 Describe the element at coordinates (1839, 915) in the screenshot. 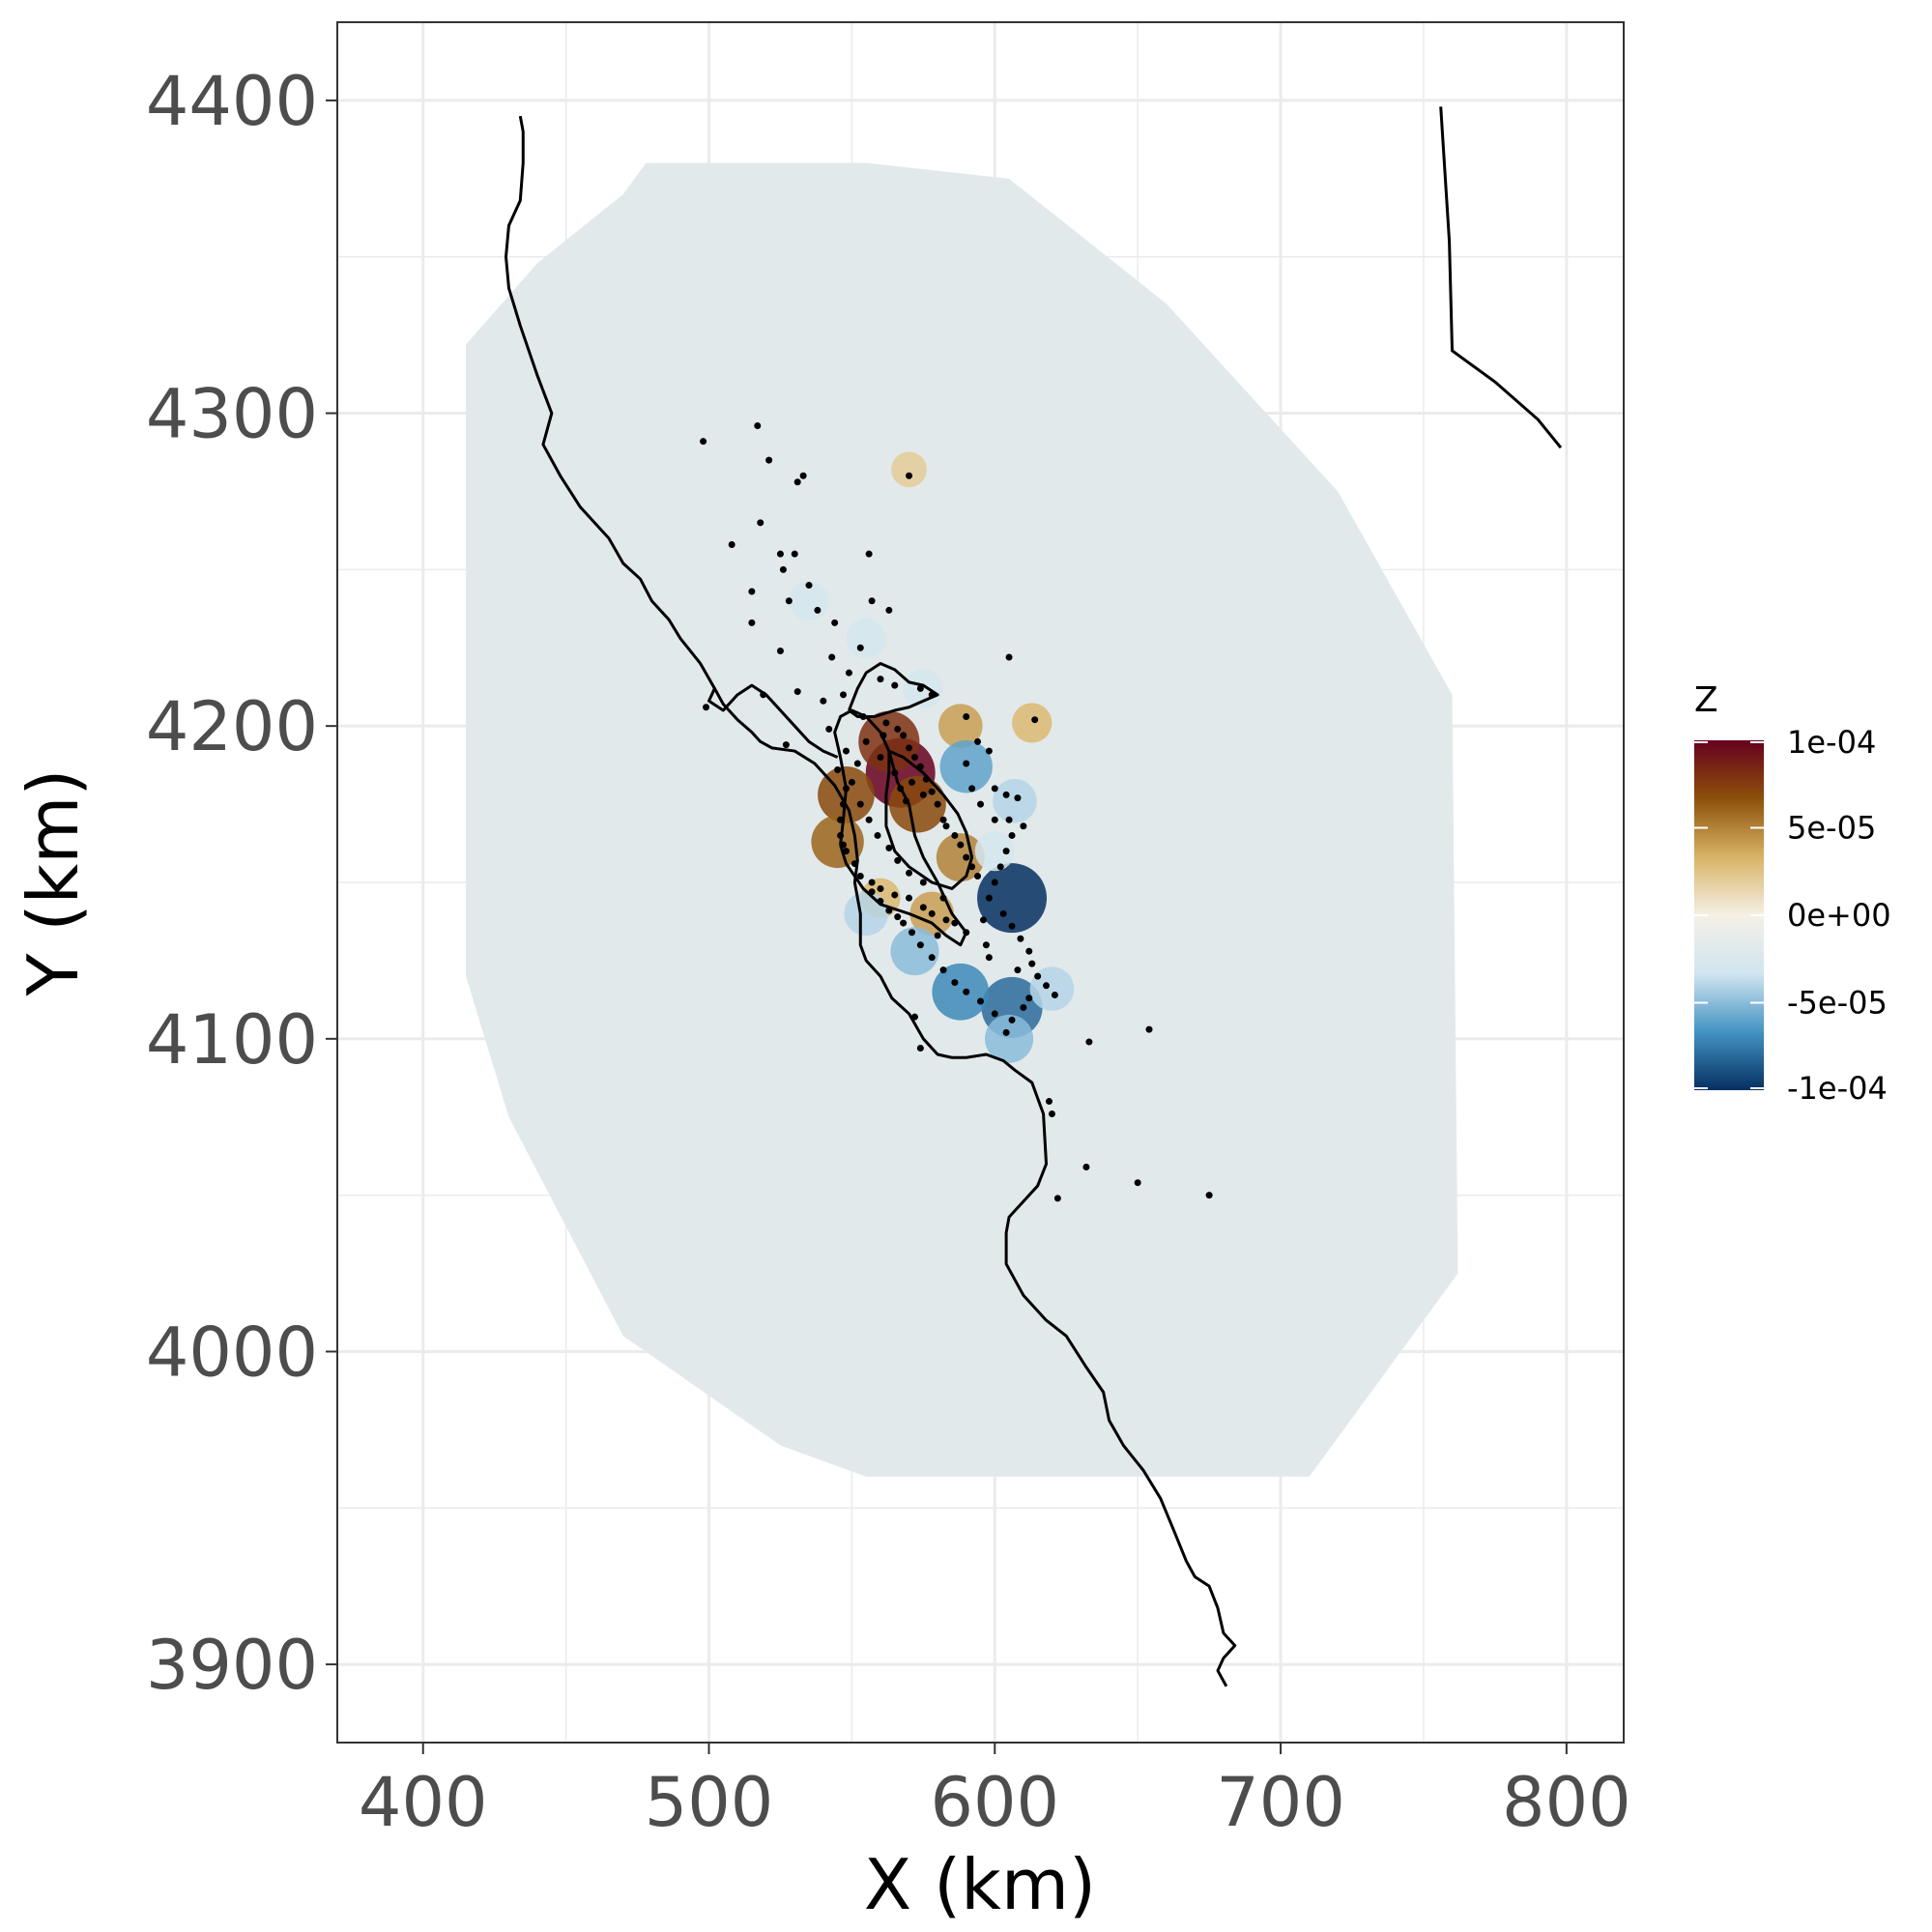

I see `legend-tick-label: 0e+00` at that location.